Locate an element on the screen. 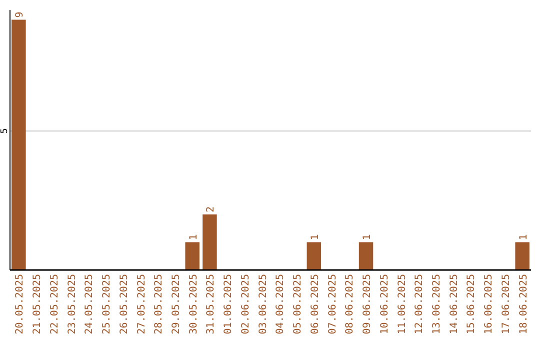  x-tick-label: 14.06.2025 is located at coordinates (454, 304).